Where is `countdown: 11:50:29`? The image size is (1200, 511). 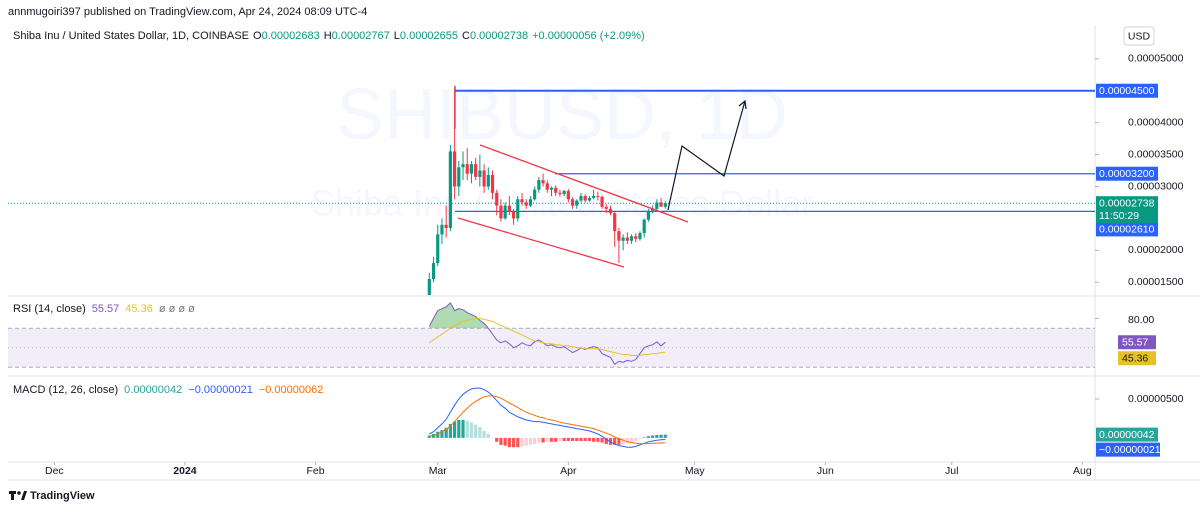 countdown: 11:50:29 is located at coordinates (1119, 216).